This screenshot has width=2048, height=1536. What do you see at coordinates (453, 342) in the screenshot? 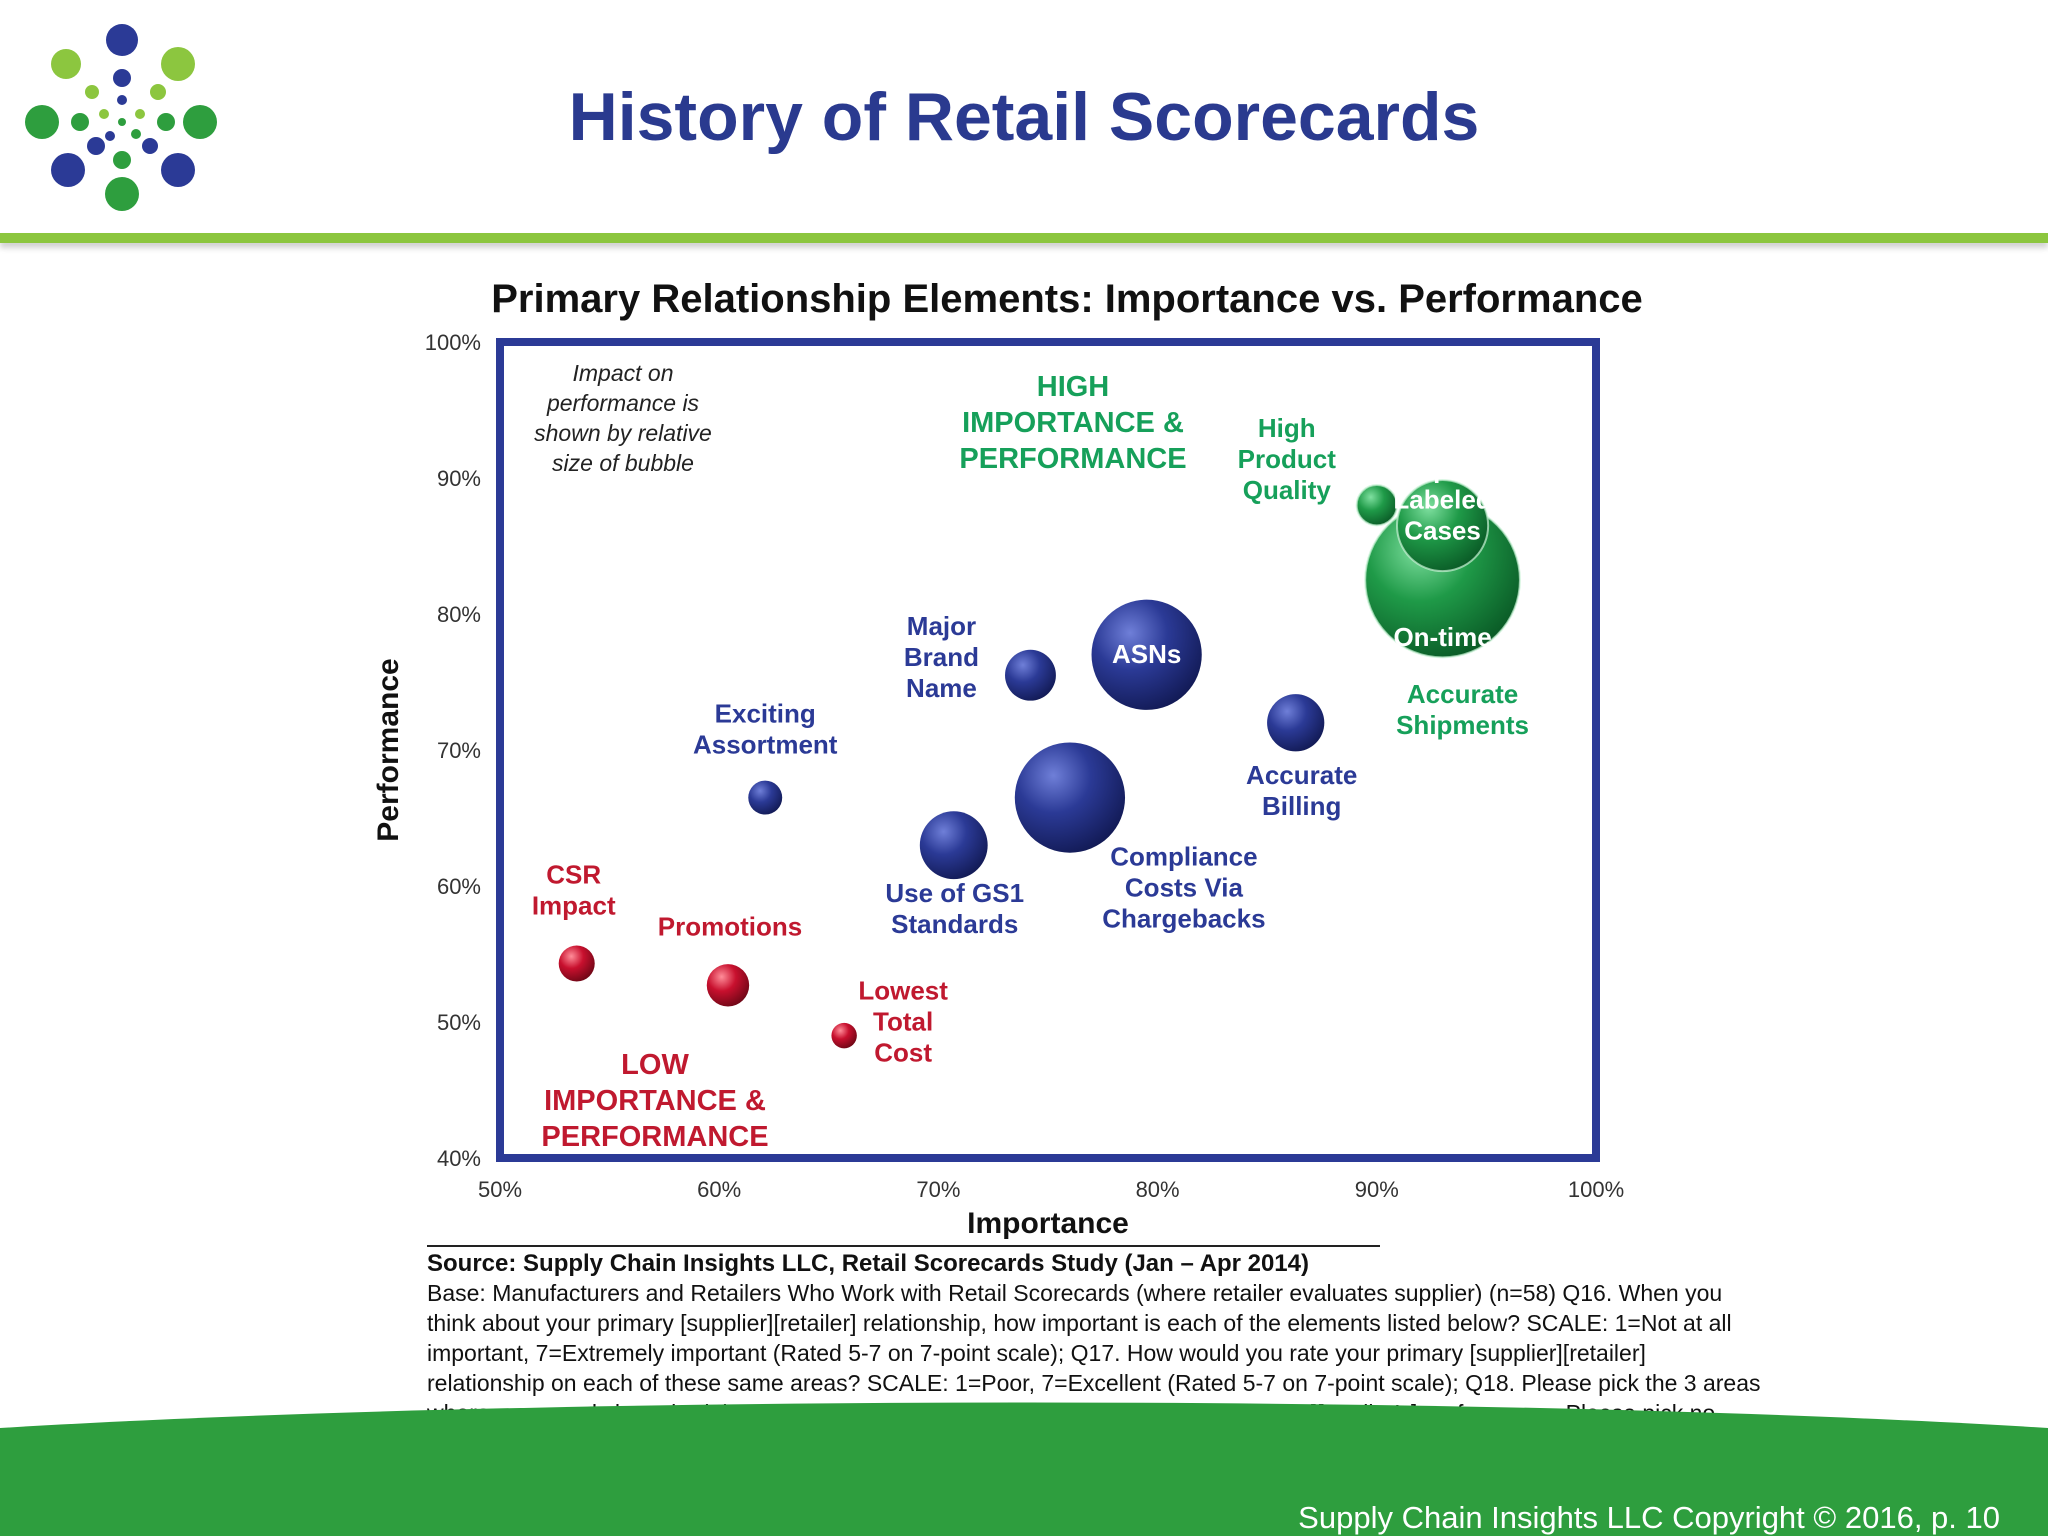
I see `y-tick-label: 100%` at bounding box center [453, 342].